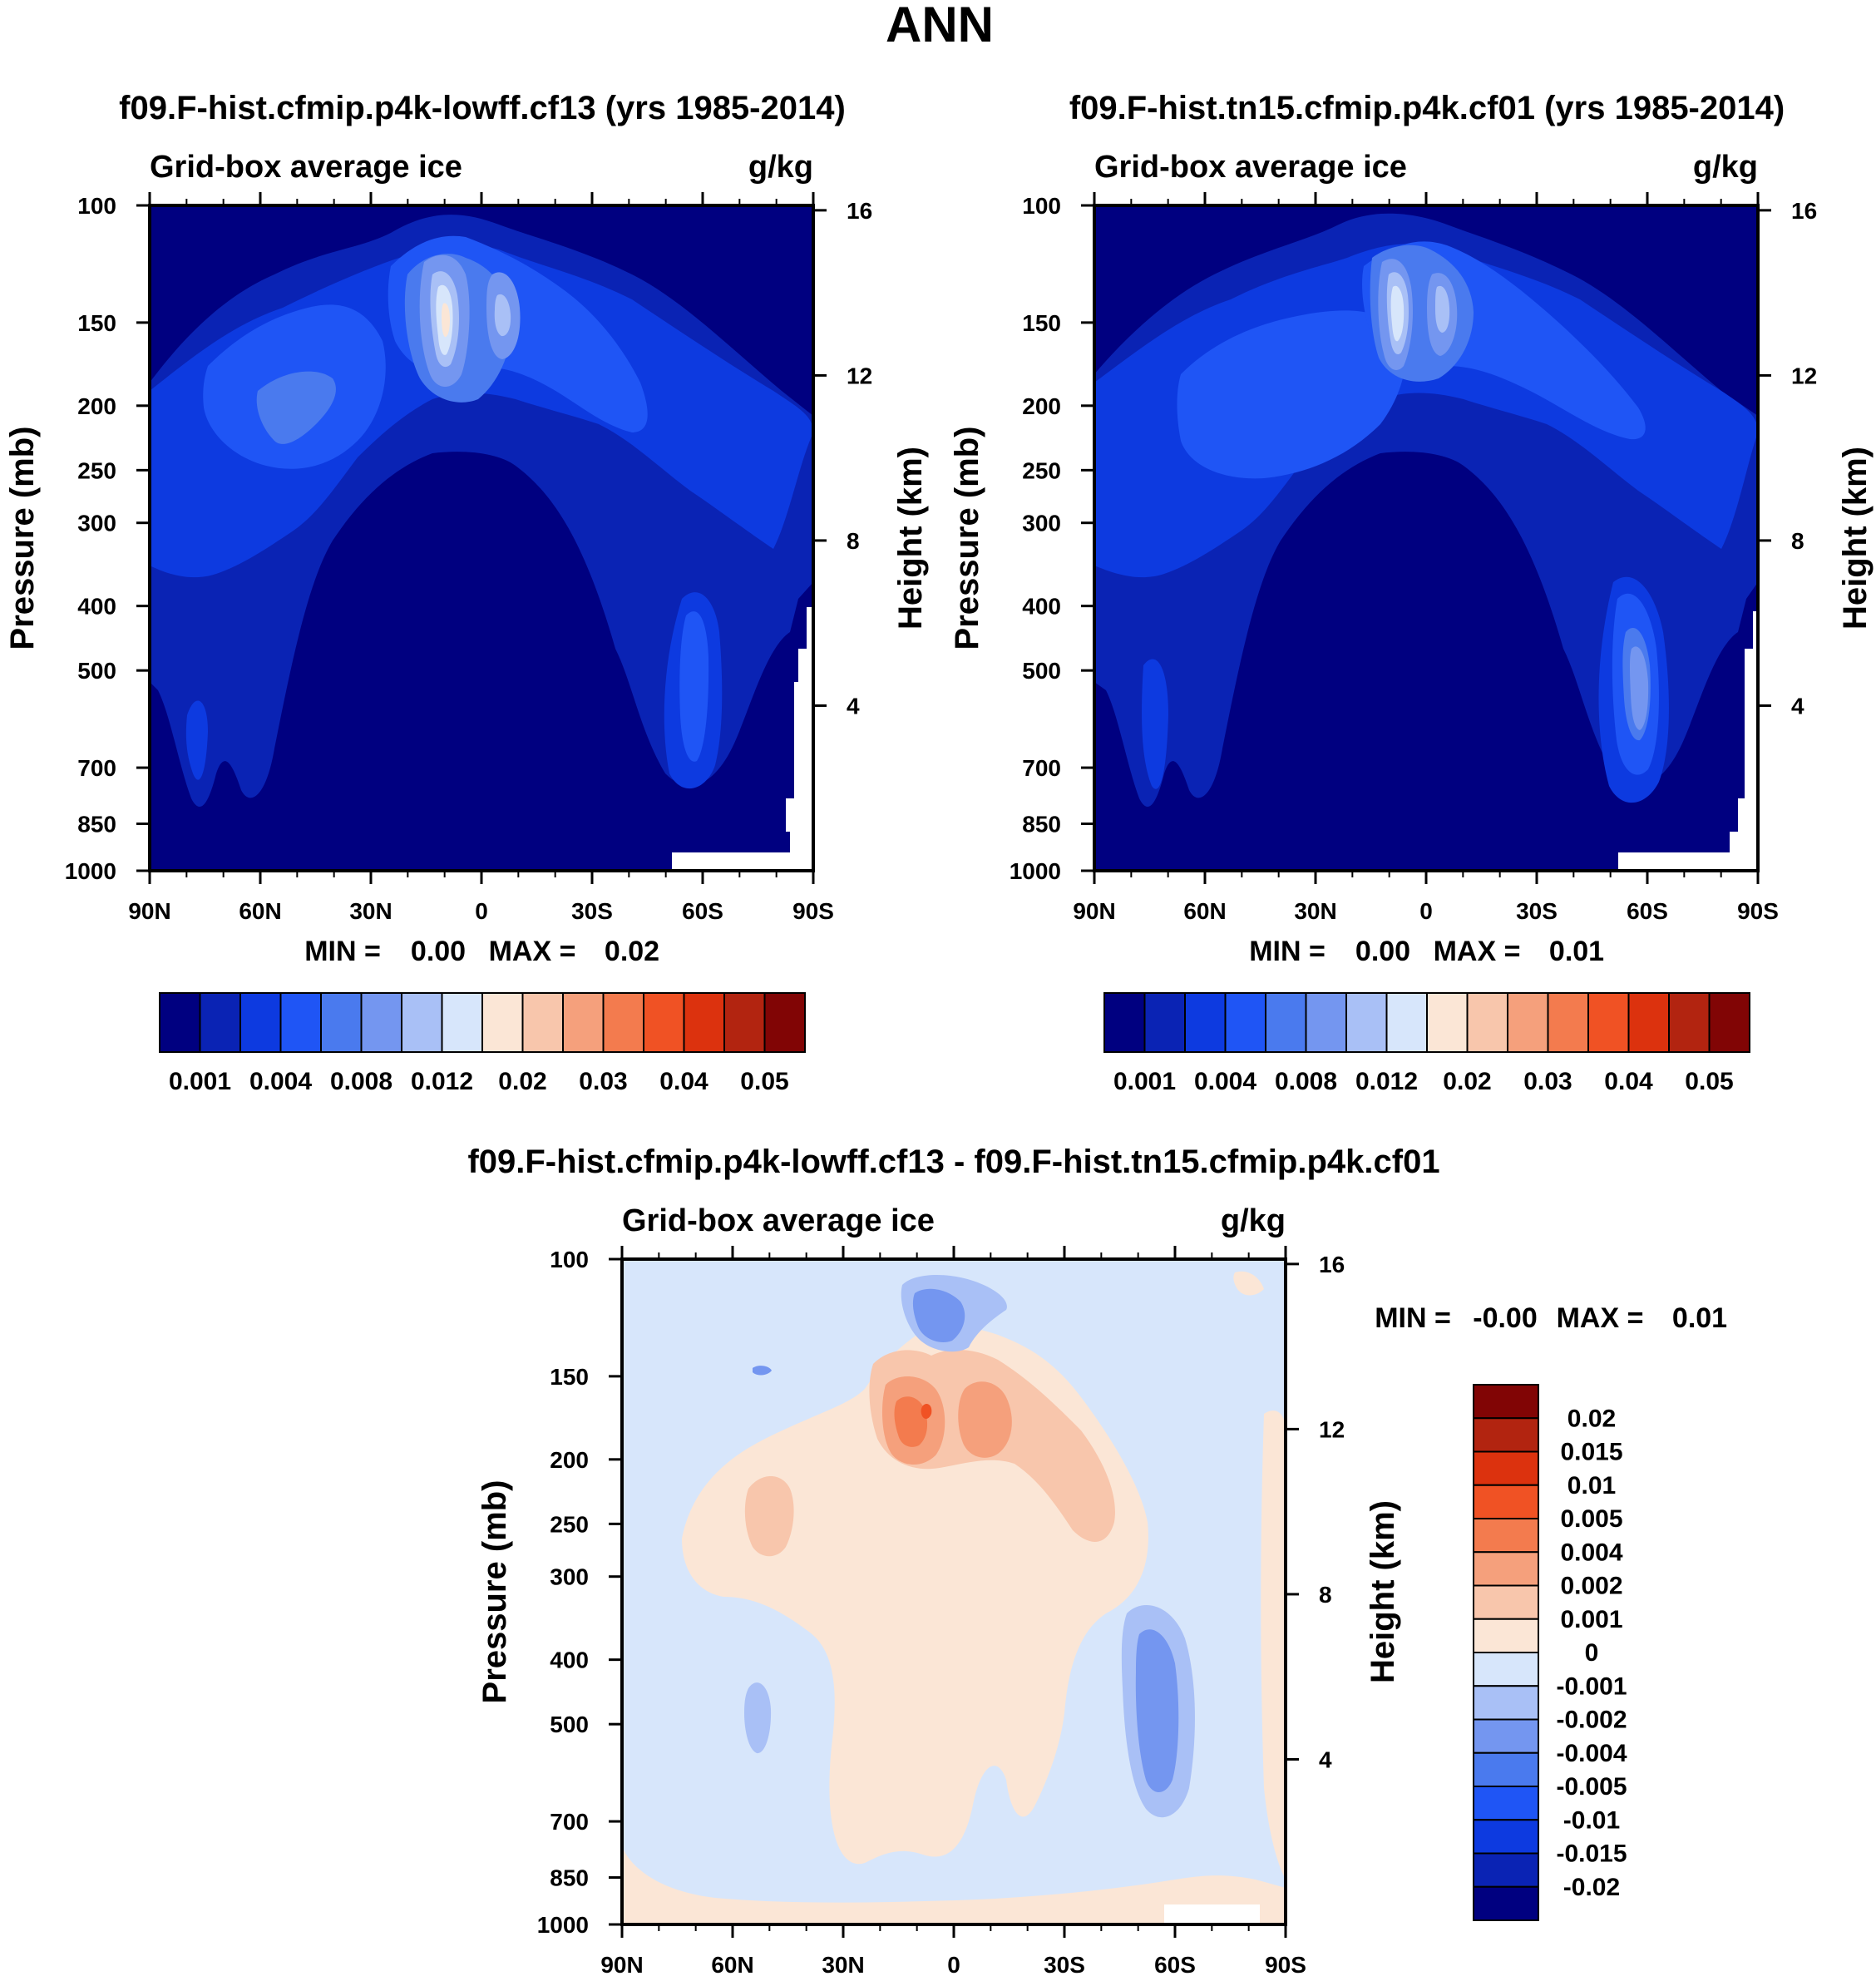 Image resolution: width=1876 pixels, height=1986 pixels. Describe the element at coordinates (780, 167) in the screenshot. I see `panel-test-units: g/kg` at that location.